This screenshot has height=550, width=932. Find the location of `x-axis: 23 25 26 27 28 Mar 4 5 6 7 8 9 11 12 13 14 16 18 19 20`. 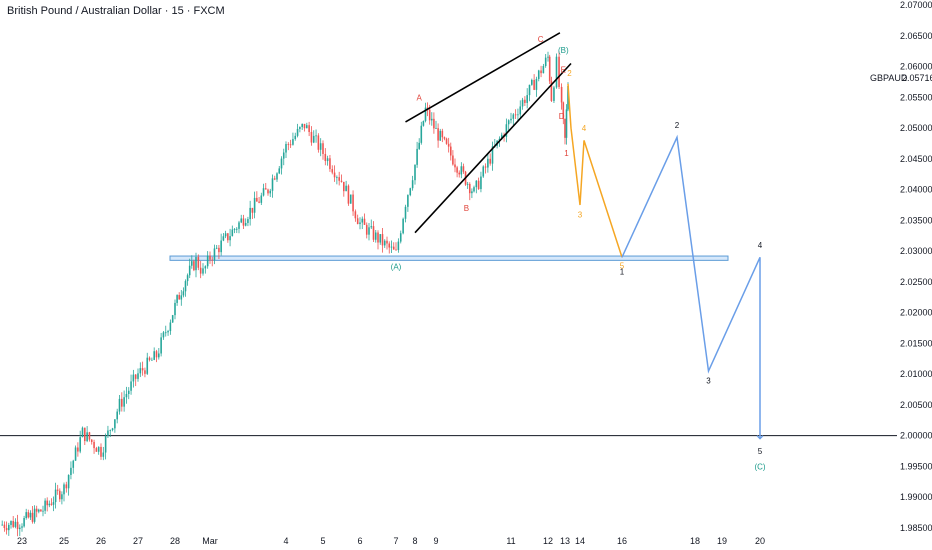

x-axis: 23 25 26 27 28 Mar 4 5 6 7 8 9 11 12 13 14 16 18 19 20 is located at coordinates (391, 541).